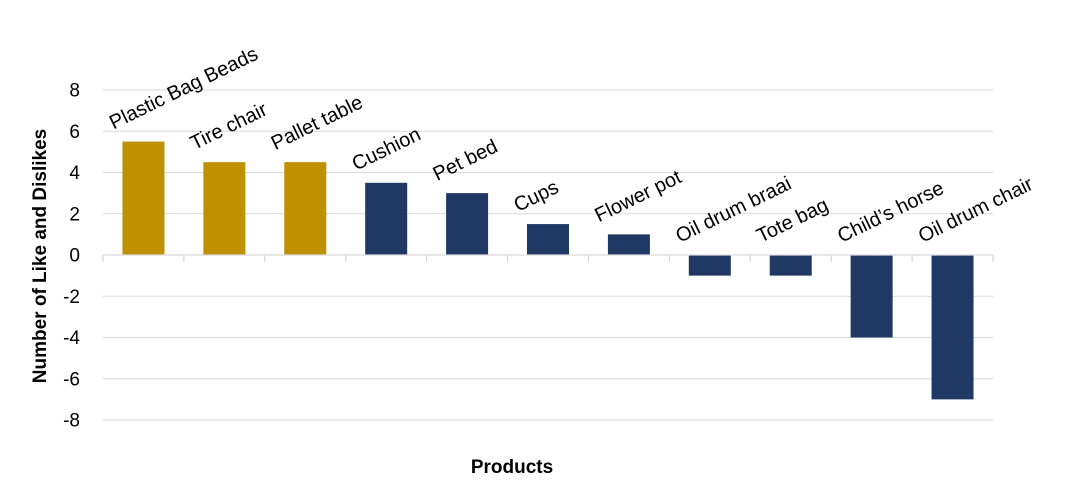  Describe the element at coordinates (71, 297) in the screenshot. I see `y-tick-label: -2` at that location.